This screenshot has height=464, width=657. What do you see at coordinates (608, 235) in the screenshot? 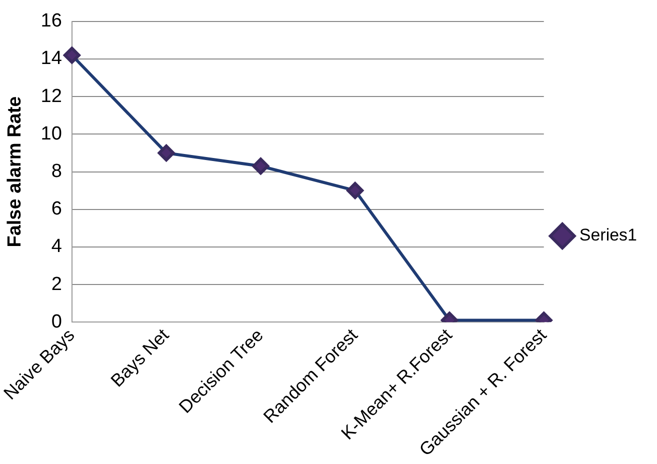
I see `legend-label: Series1` at bounding box center [608, 235].